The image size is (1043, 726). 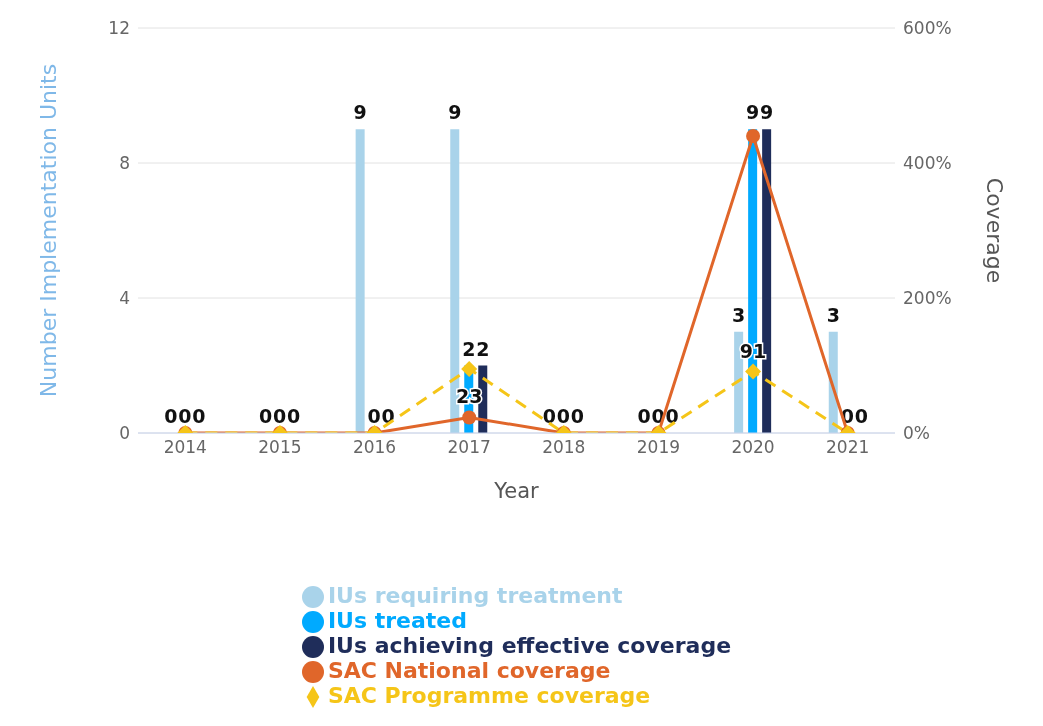 What do you see at coordinates (916, 433) in the screenshot?
I see `y2-tick-label: 0%` at bounding box center [916, 433].